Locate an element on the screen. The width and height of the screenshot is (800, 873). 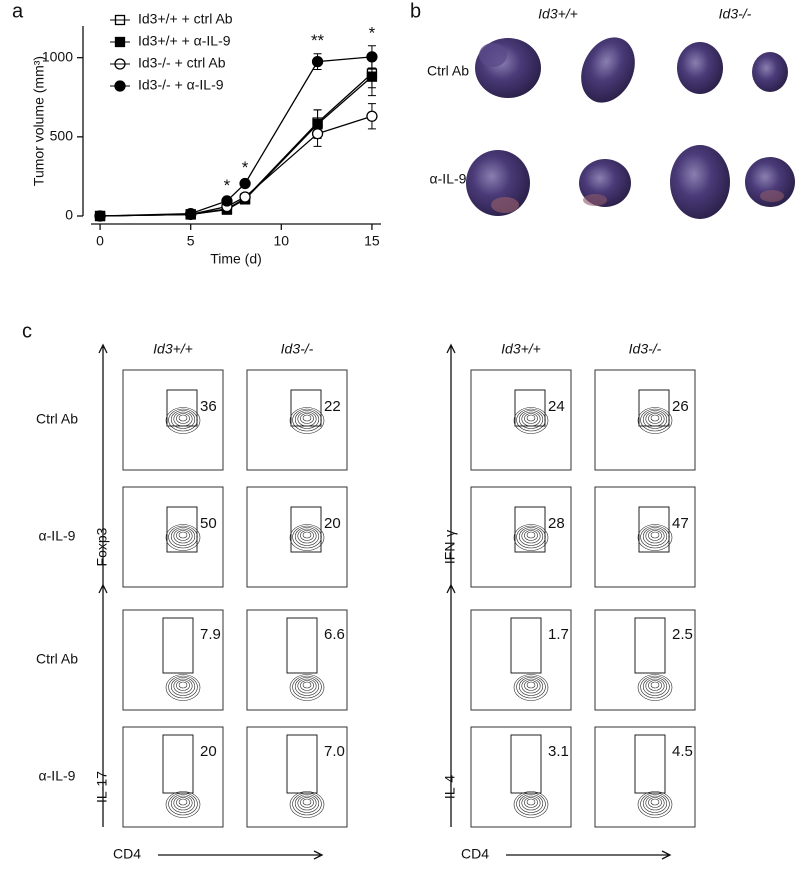
photo-row-label: α-IL-9 is located at coordinates (448, 179).